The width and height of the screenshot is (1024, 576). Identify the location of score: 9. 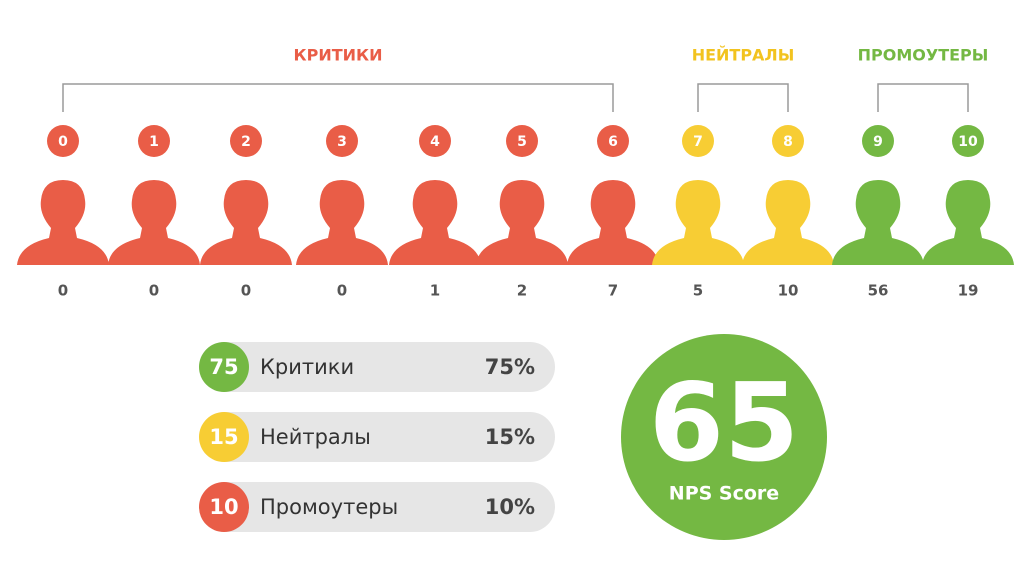
(878, 142).